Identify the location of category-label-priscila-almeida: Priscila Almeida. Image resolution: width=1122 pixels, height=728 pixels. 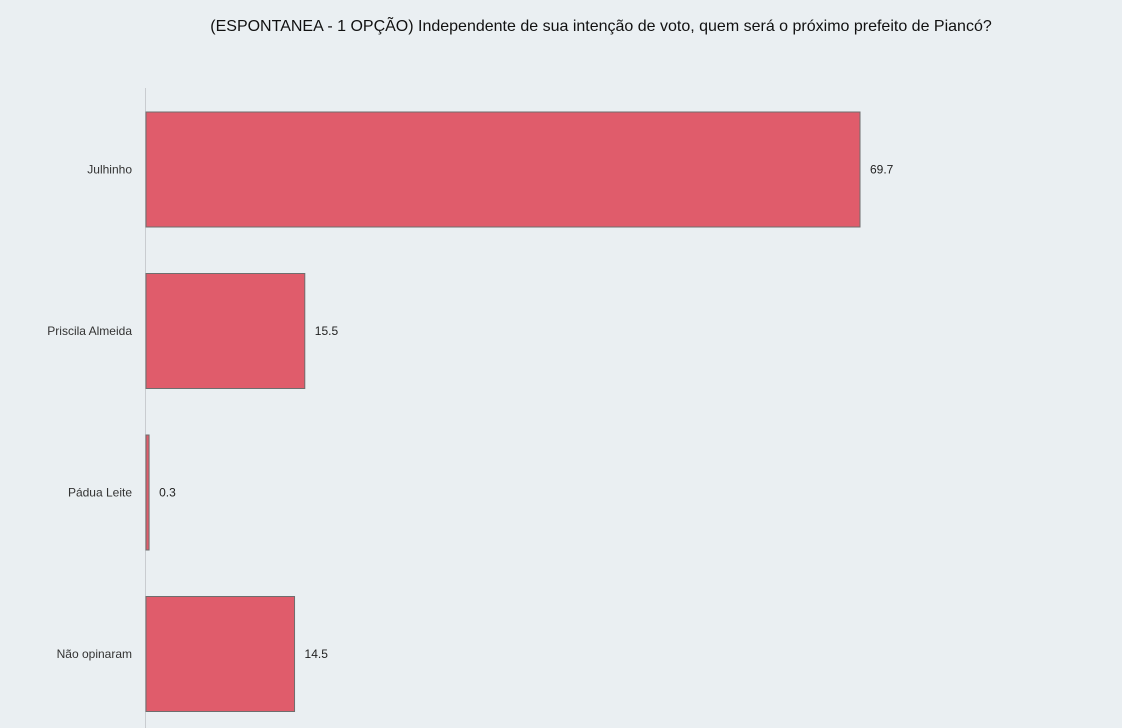
(89, 331).